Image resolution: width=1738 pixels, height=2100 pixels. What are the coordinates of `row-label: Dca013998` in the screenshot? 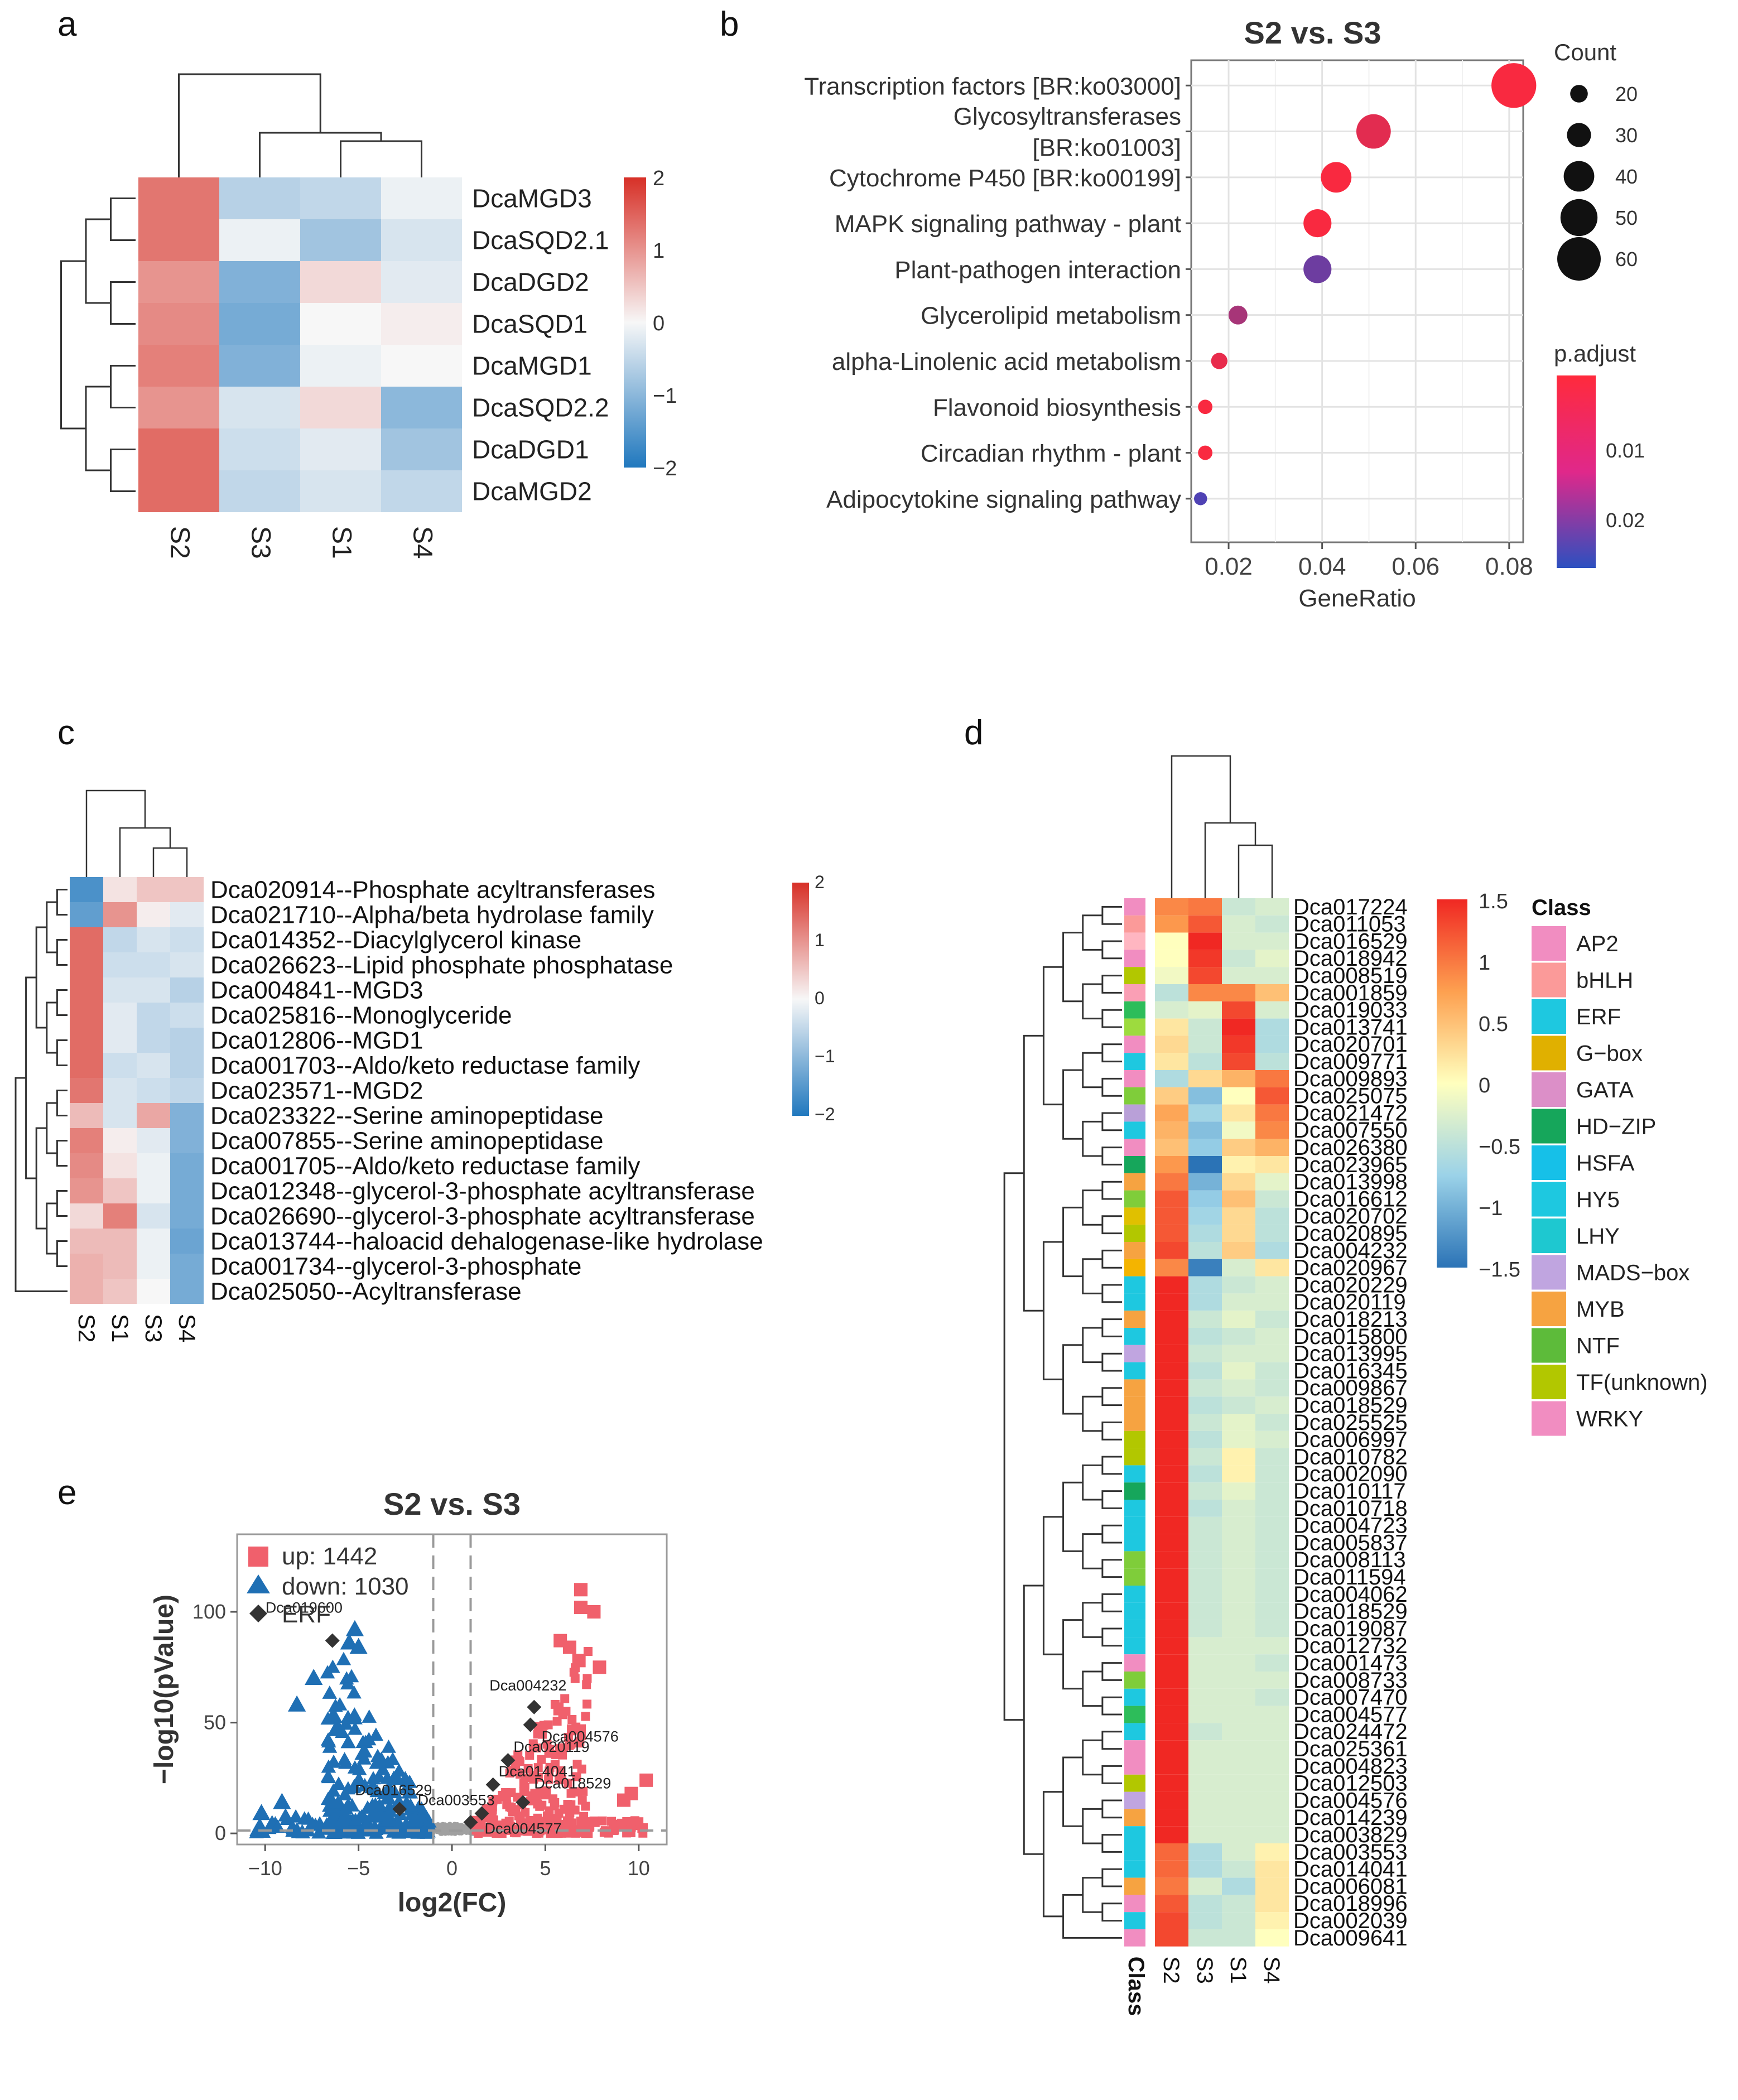 It's located at (1350, 1183).